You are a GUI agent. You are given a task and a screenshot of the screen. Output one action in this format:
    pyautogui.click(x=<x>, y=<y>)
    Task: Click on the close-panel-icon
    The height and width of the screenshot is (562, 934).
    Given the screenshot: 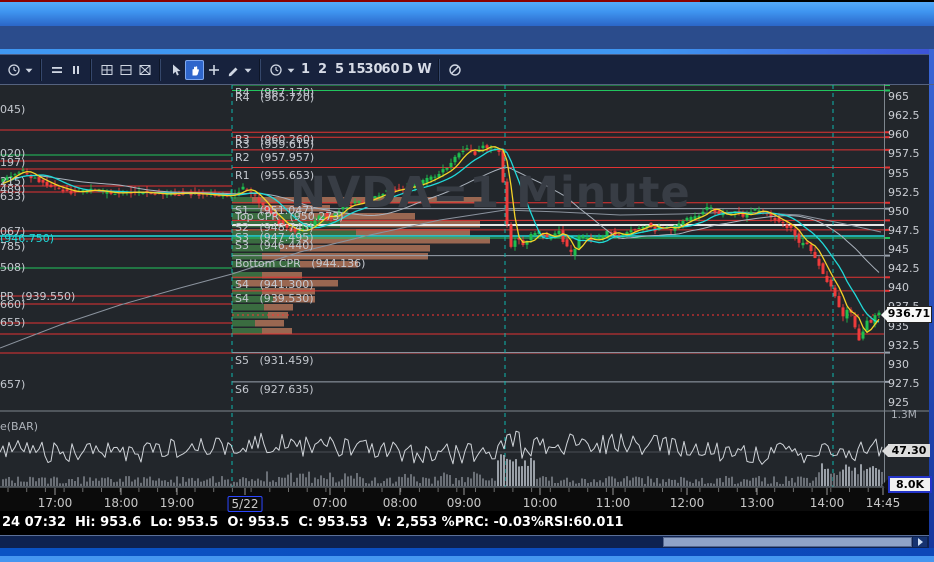 What is the action you would take?
    pyautogui.click(x=144, y=70)
    